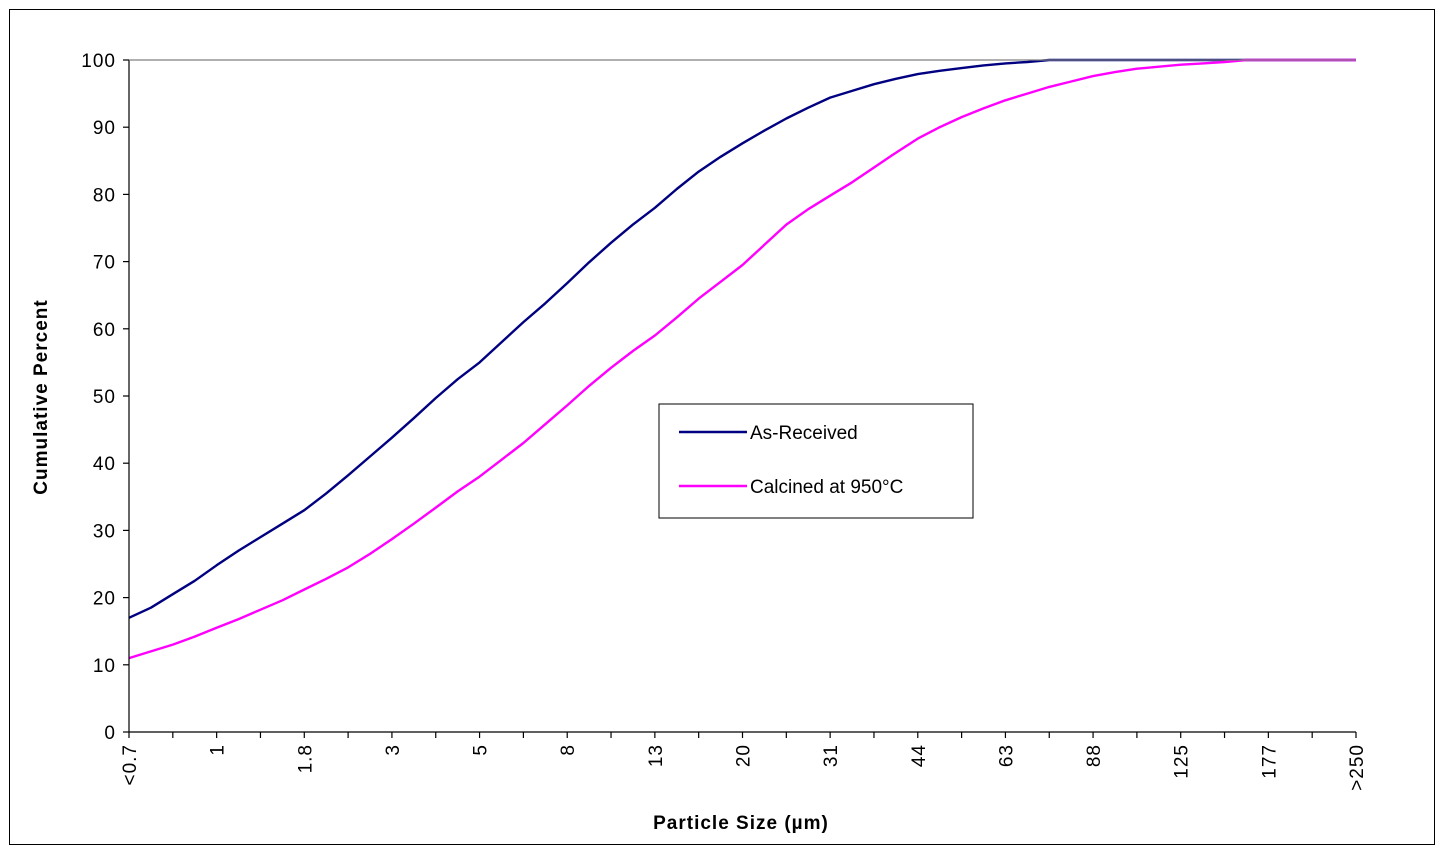 Image resolution: width=1437 pixels, height=847 pixels. What do you see at coordinates (110, 733) in the screenshot?
I see `y-tick-label: 0` at bounding box center [110, 733].